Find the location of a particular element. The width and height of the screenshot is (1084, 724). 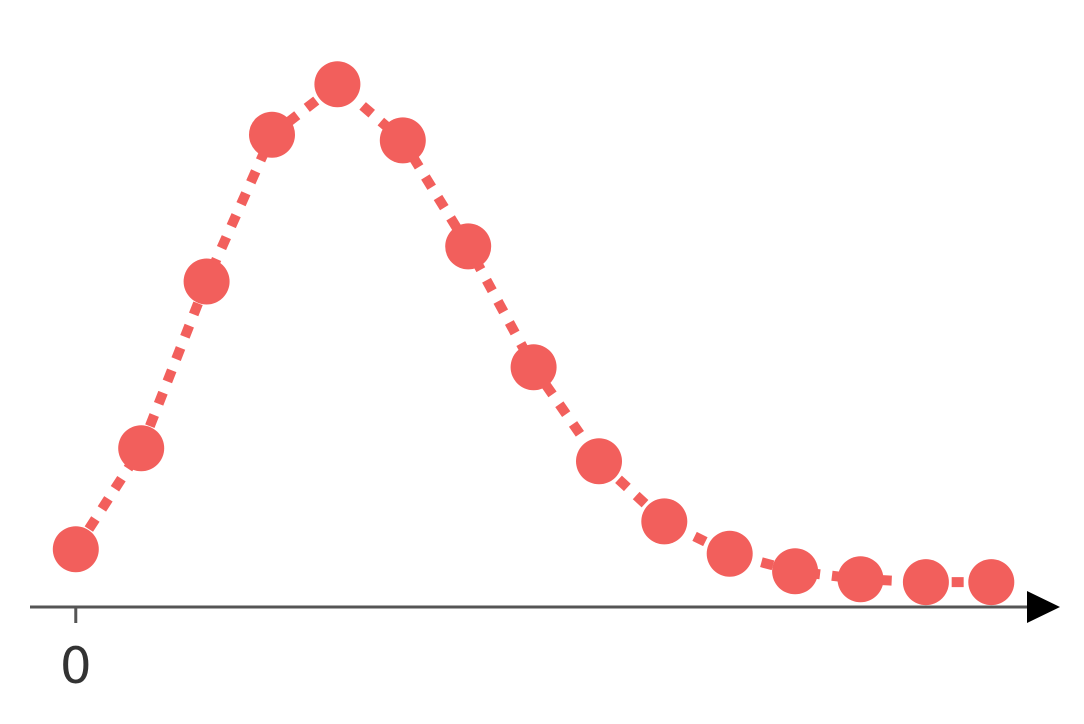

x-tick-label: 0 is located at coordinates (76, 666).